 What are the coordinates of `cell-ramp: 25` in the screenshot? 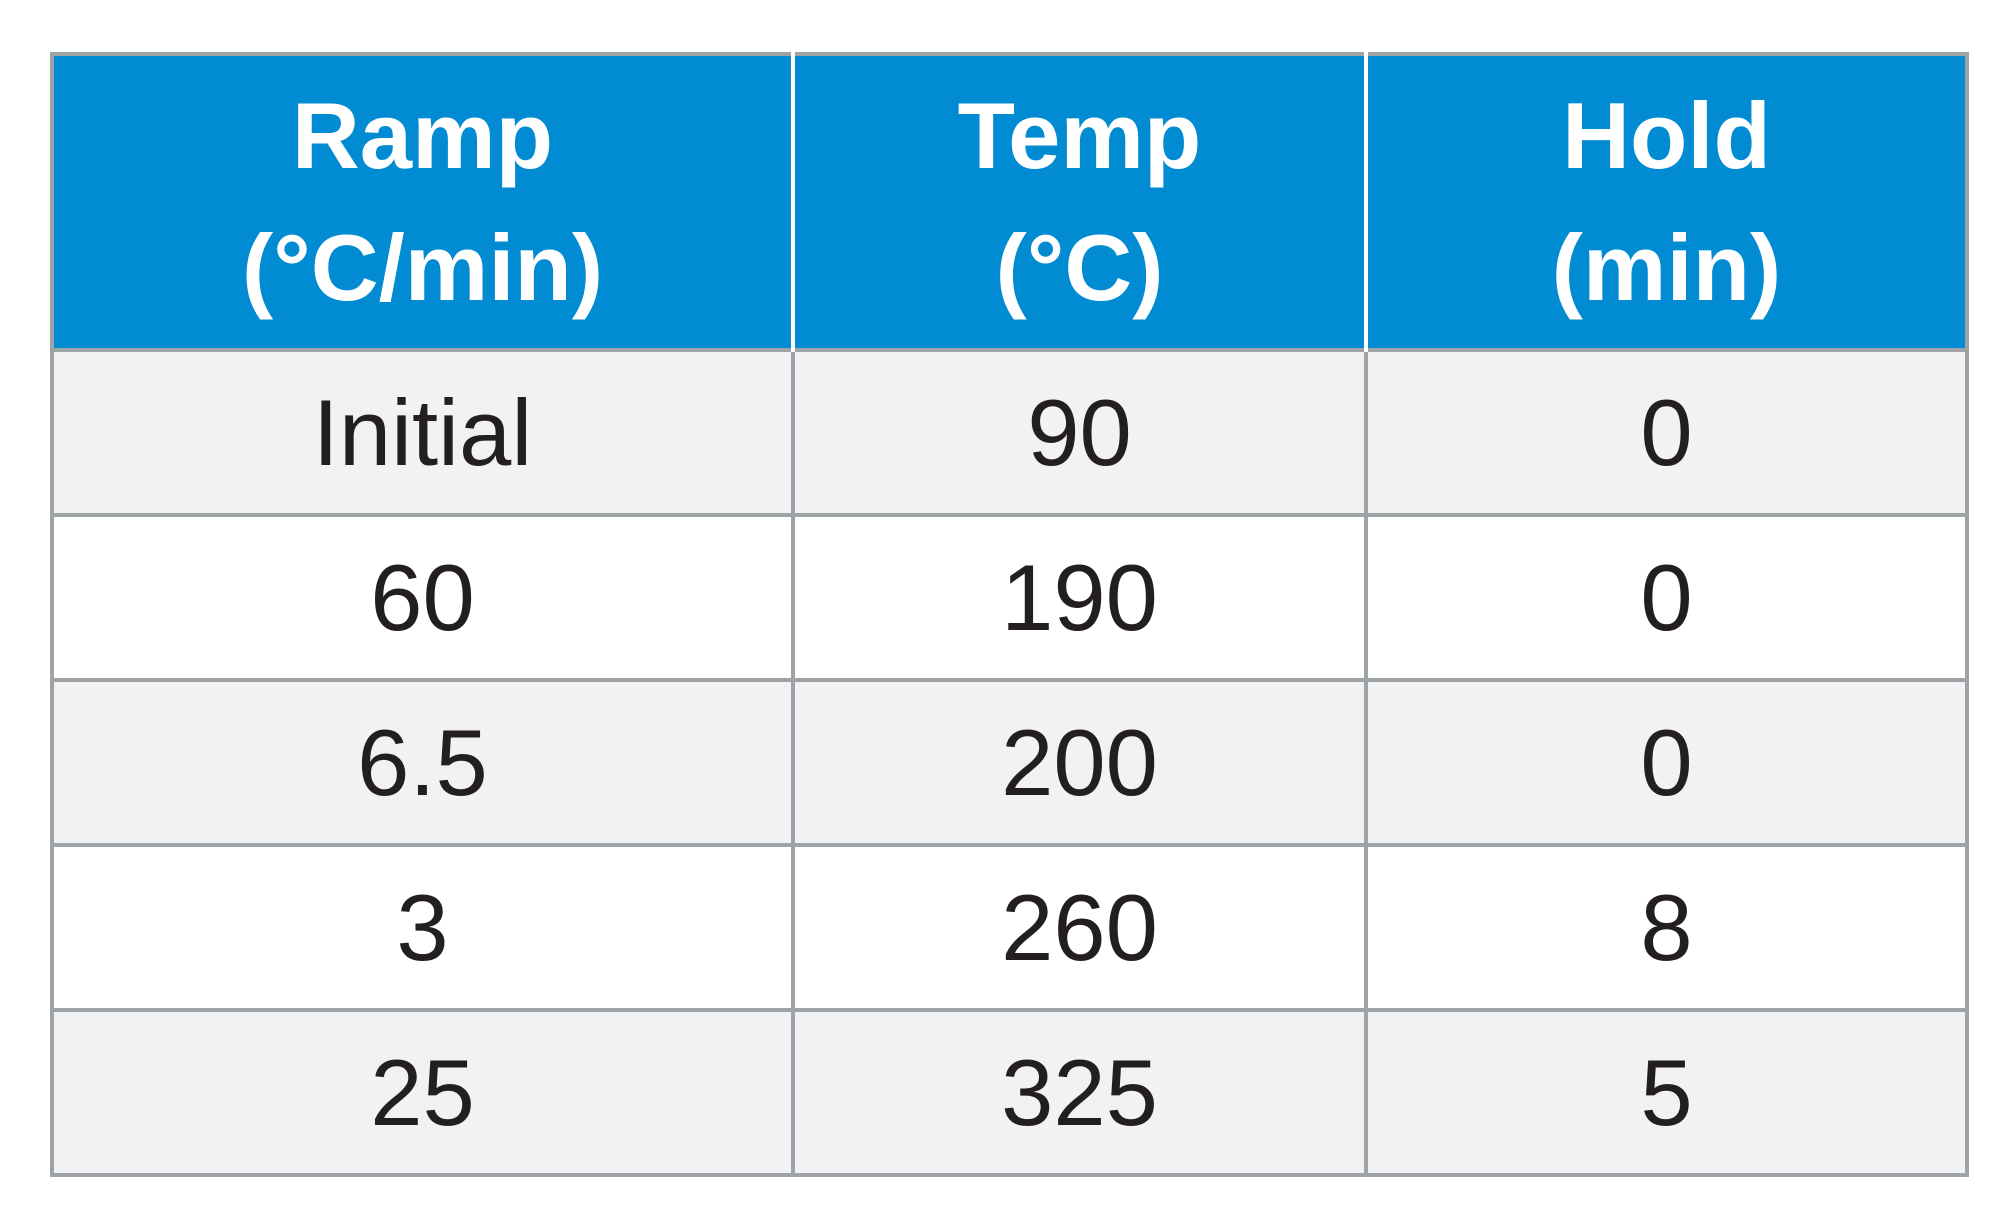 It's located at (422, 1092).